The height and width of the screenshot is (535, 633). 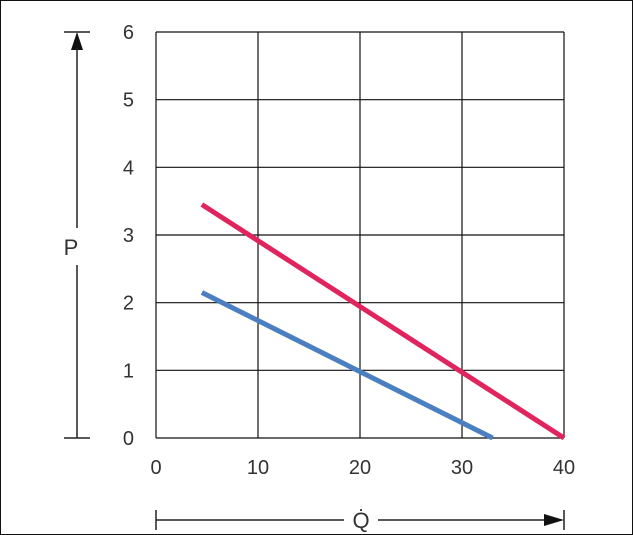 What do you see at coordinates (462, 468) in the screenshot?
I see `x-tick-label: 30` at bounding box center [462, 468].